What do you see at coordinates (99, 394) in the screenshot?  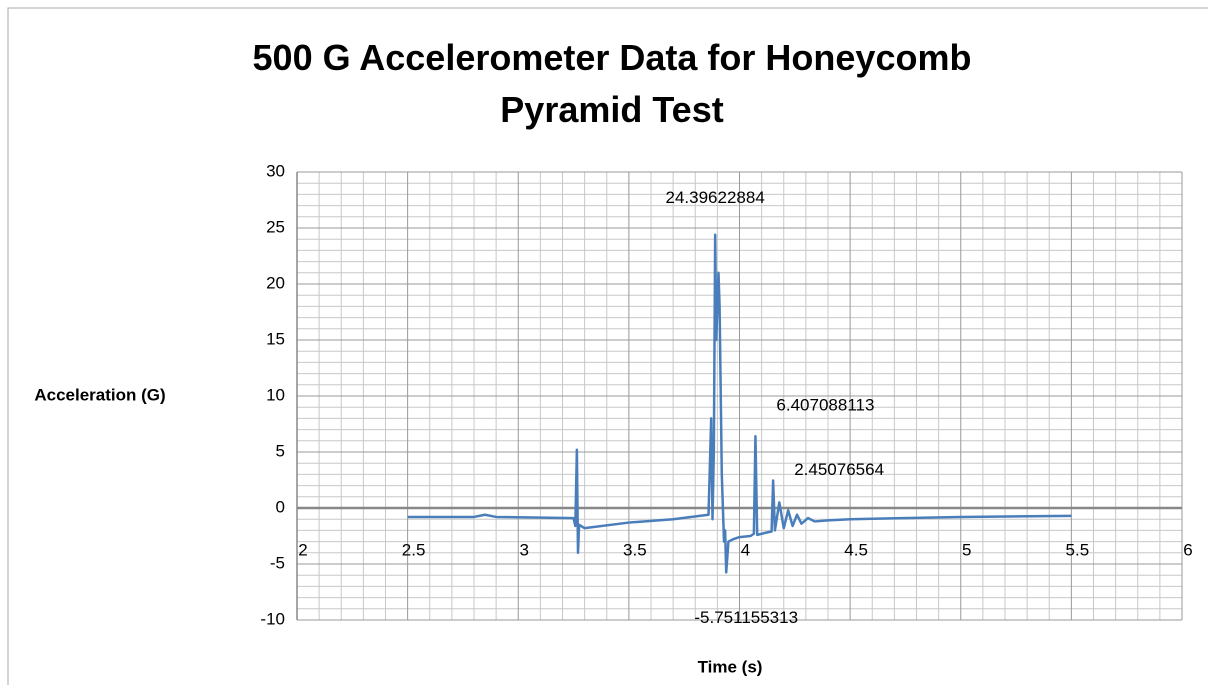 I see `y-axis-title: Acceleration (G)` at bounding box center [99, 394].